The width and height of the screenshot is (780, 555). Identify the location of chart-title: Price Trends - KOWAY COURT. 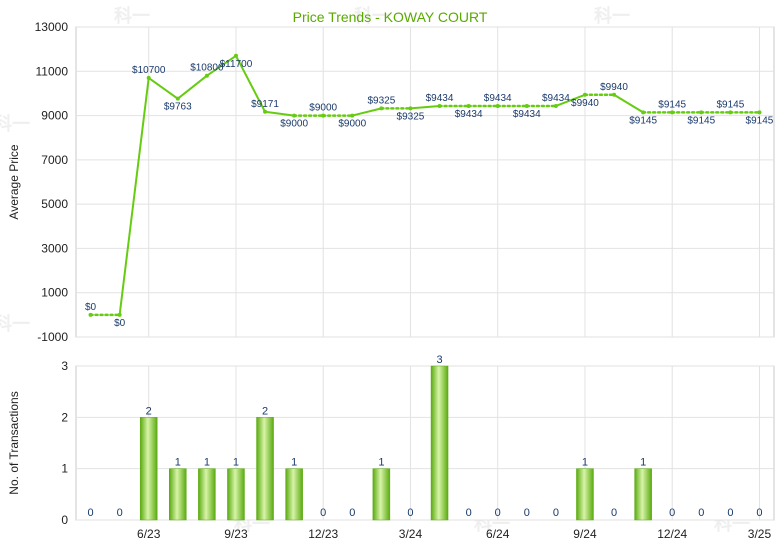
(390, 17).